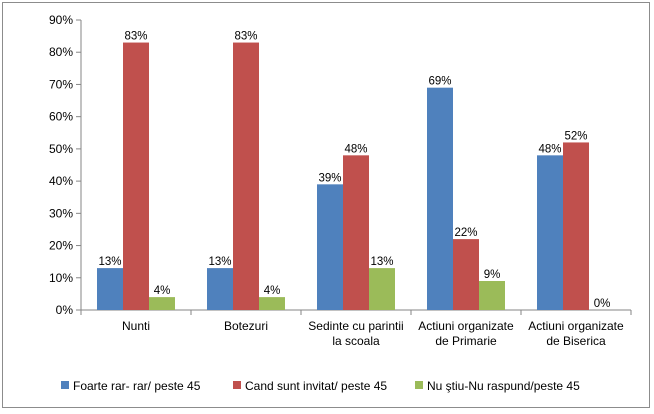  Describe the element at coordinates (61, 181) in the screenshot. I see `y-tick-label: 40%` at that location.